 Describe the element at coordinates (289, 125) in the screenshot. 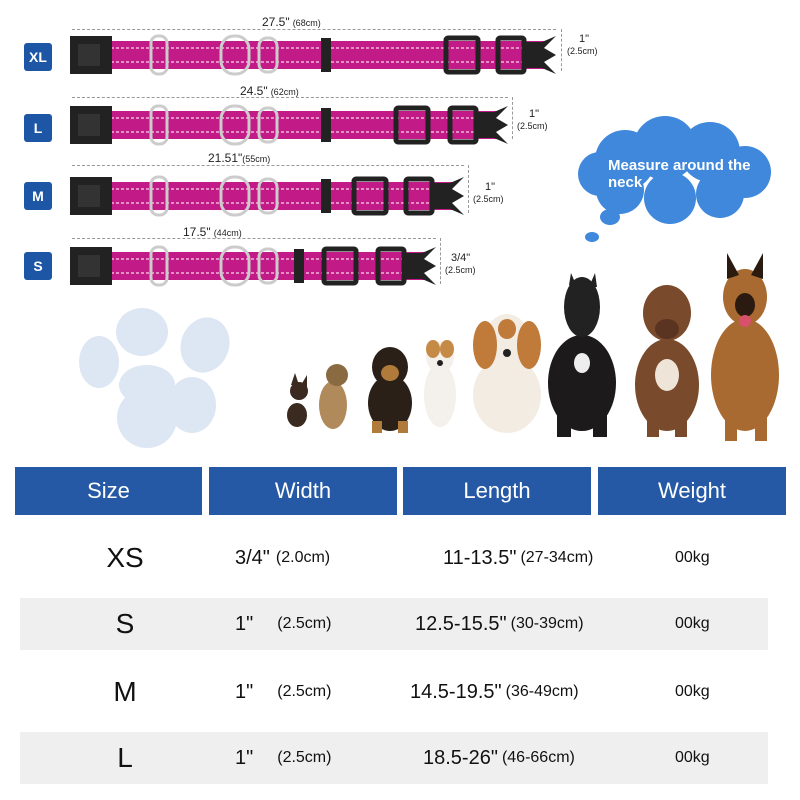

I see `collar-l` at that location.